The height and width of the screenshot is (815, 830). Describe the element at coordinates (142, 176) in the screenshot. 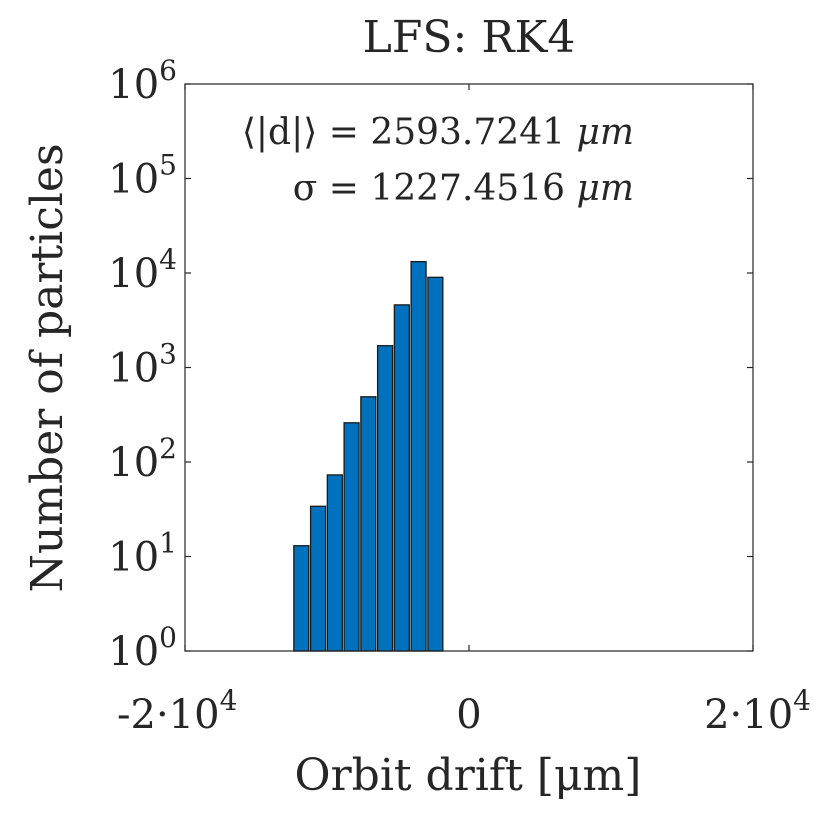

I see `y-tick-label: 10⁵` at that location.